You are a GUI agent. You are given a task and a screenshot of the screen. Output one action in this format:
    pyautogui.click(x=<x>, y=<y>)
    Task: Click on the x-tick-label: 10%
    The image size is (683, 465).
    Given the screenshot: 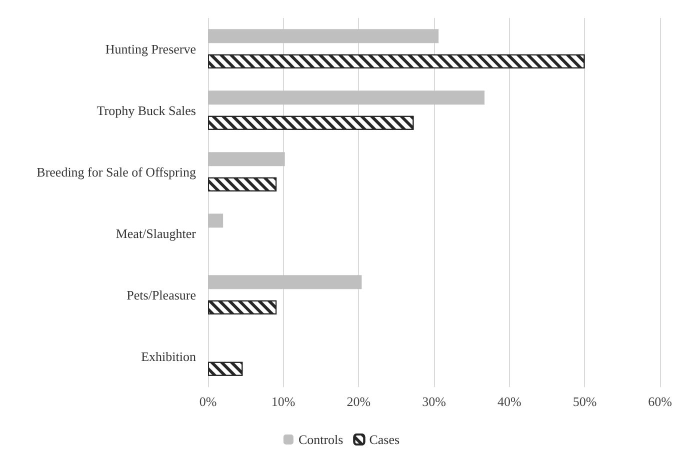 What is the action you would take?
    pyautogui.click(x=283, y=401)
    